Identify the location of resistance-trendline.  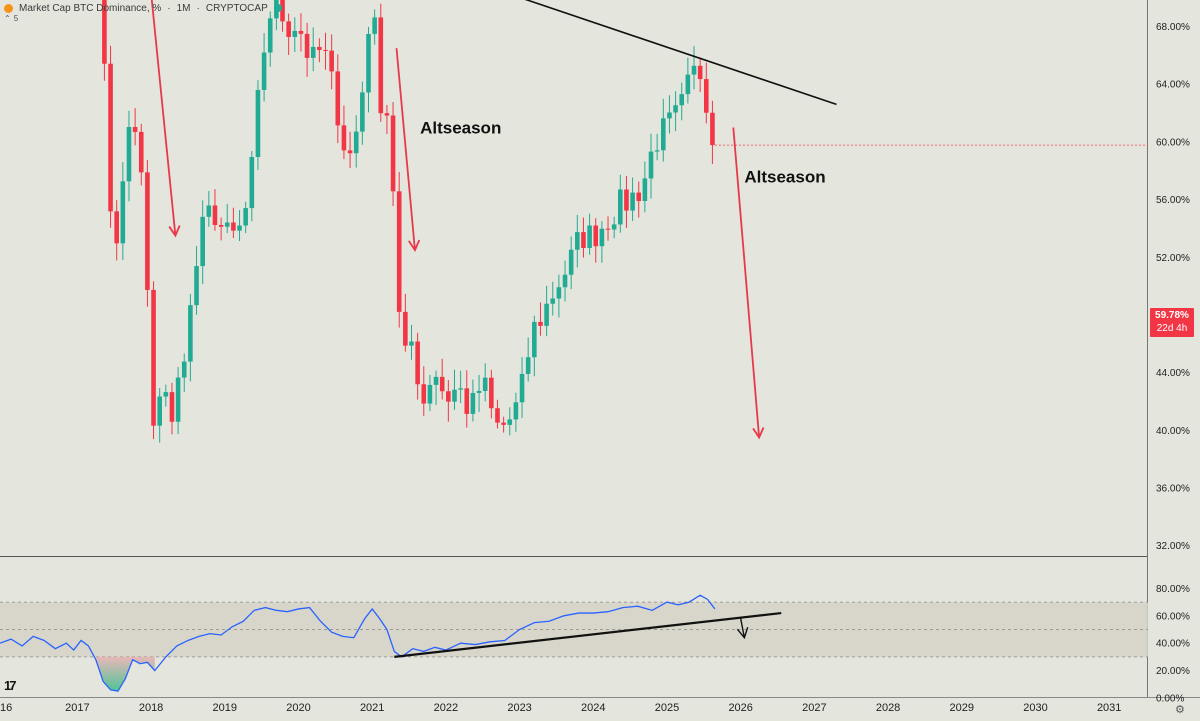
(680, 53).